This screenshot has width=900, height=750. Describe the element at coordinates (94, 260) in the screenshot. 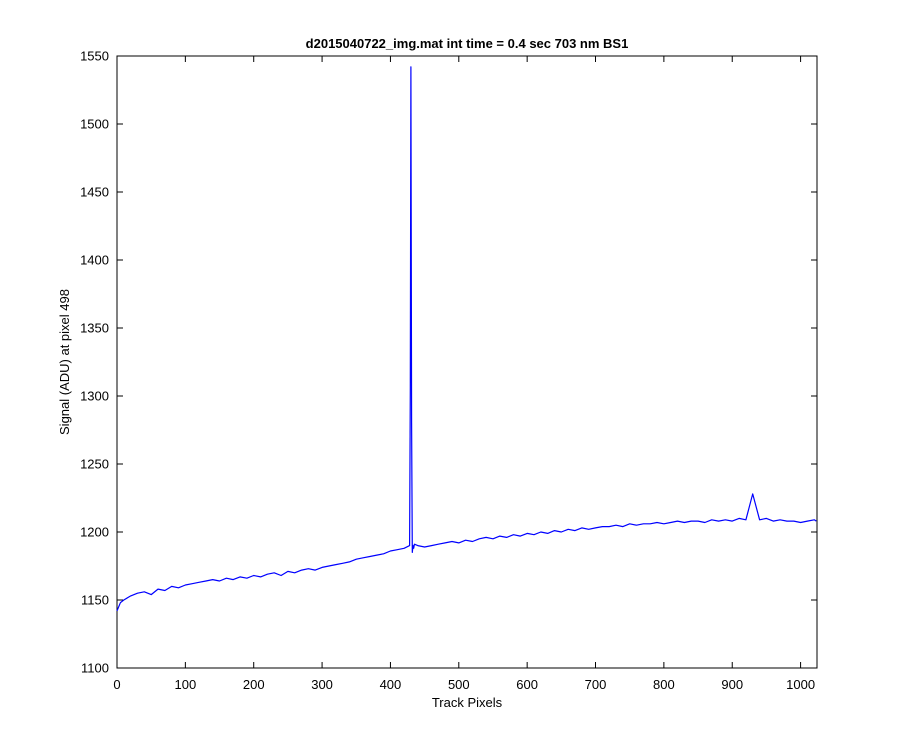

I see `y-tick-label: 1400` at that location.